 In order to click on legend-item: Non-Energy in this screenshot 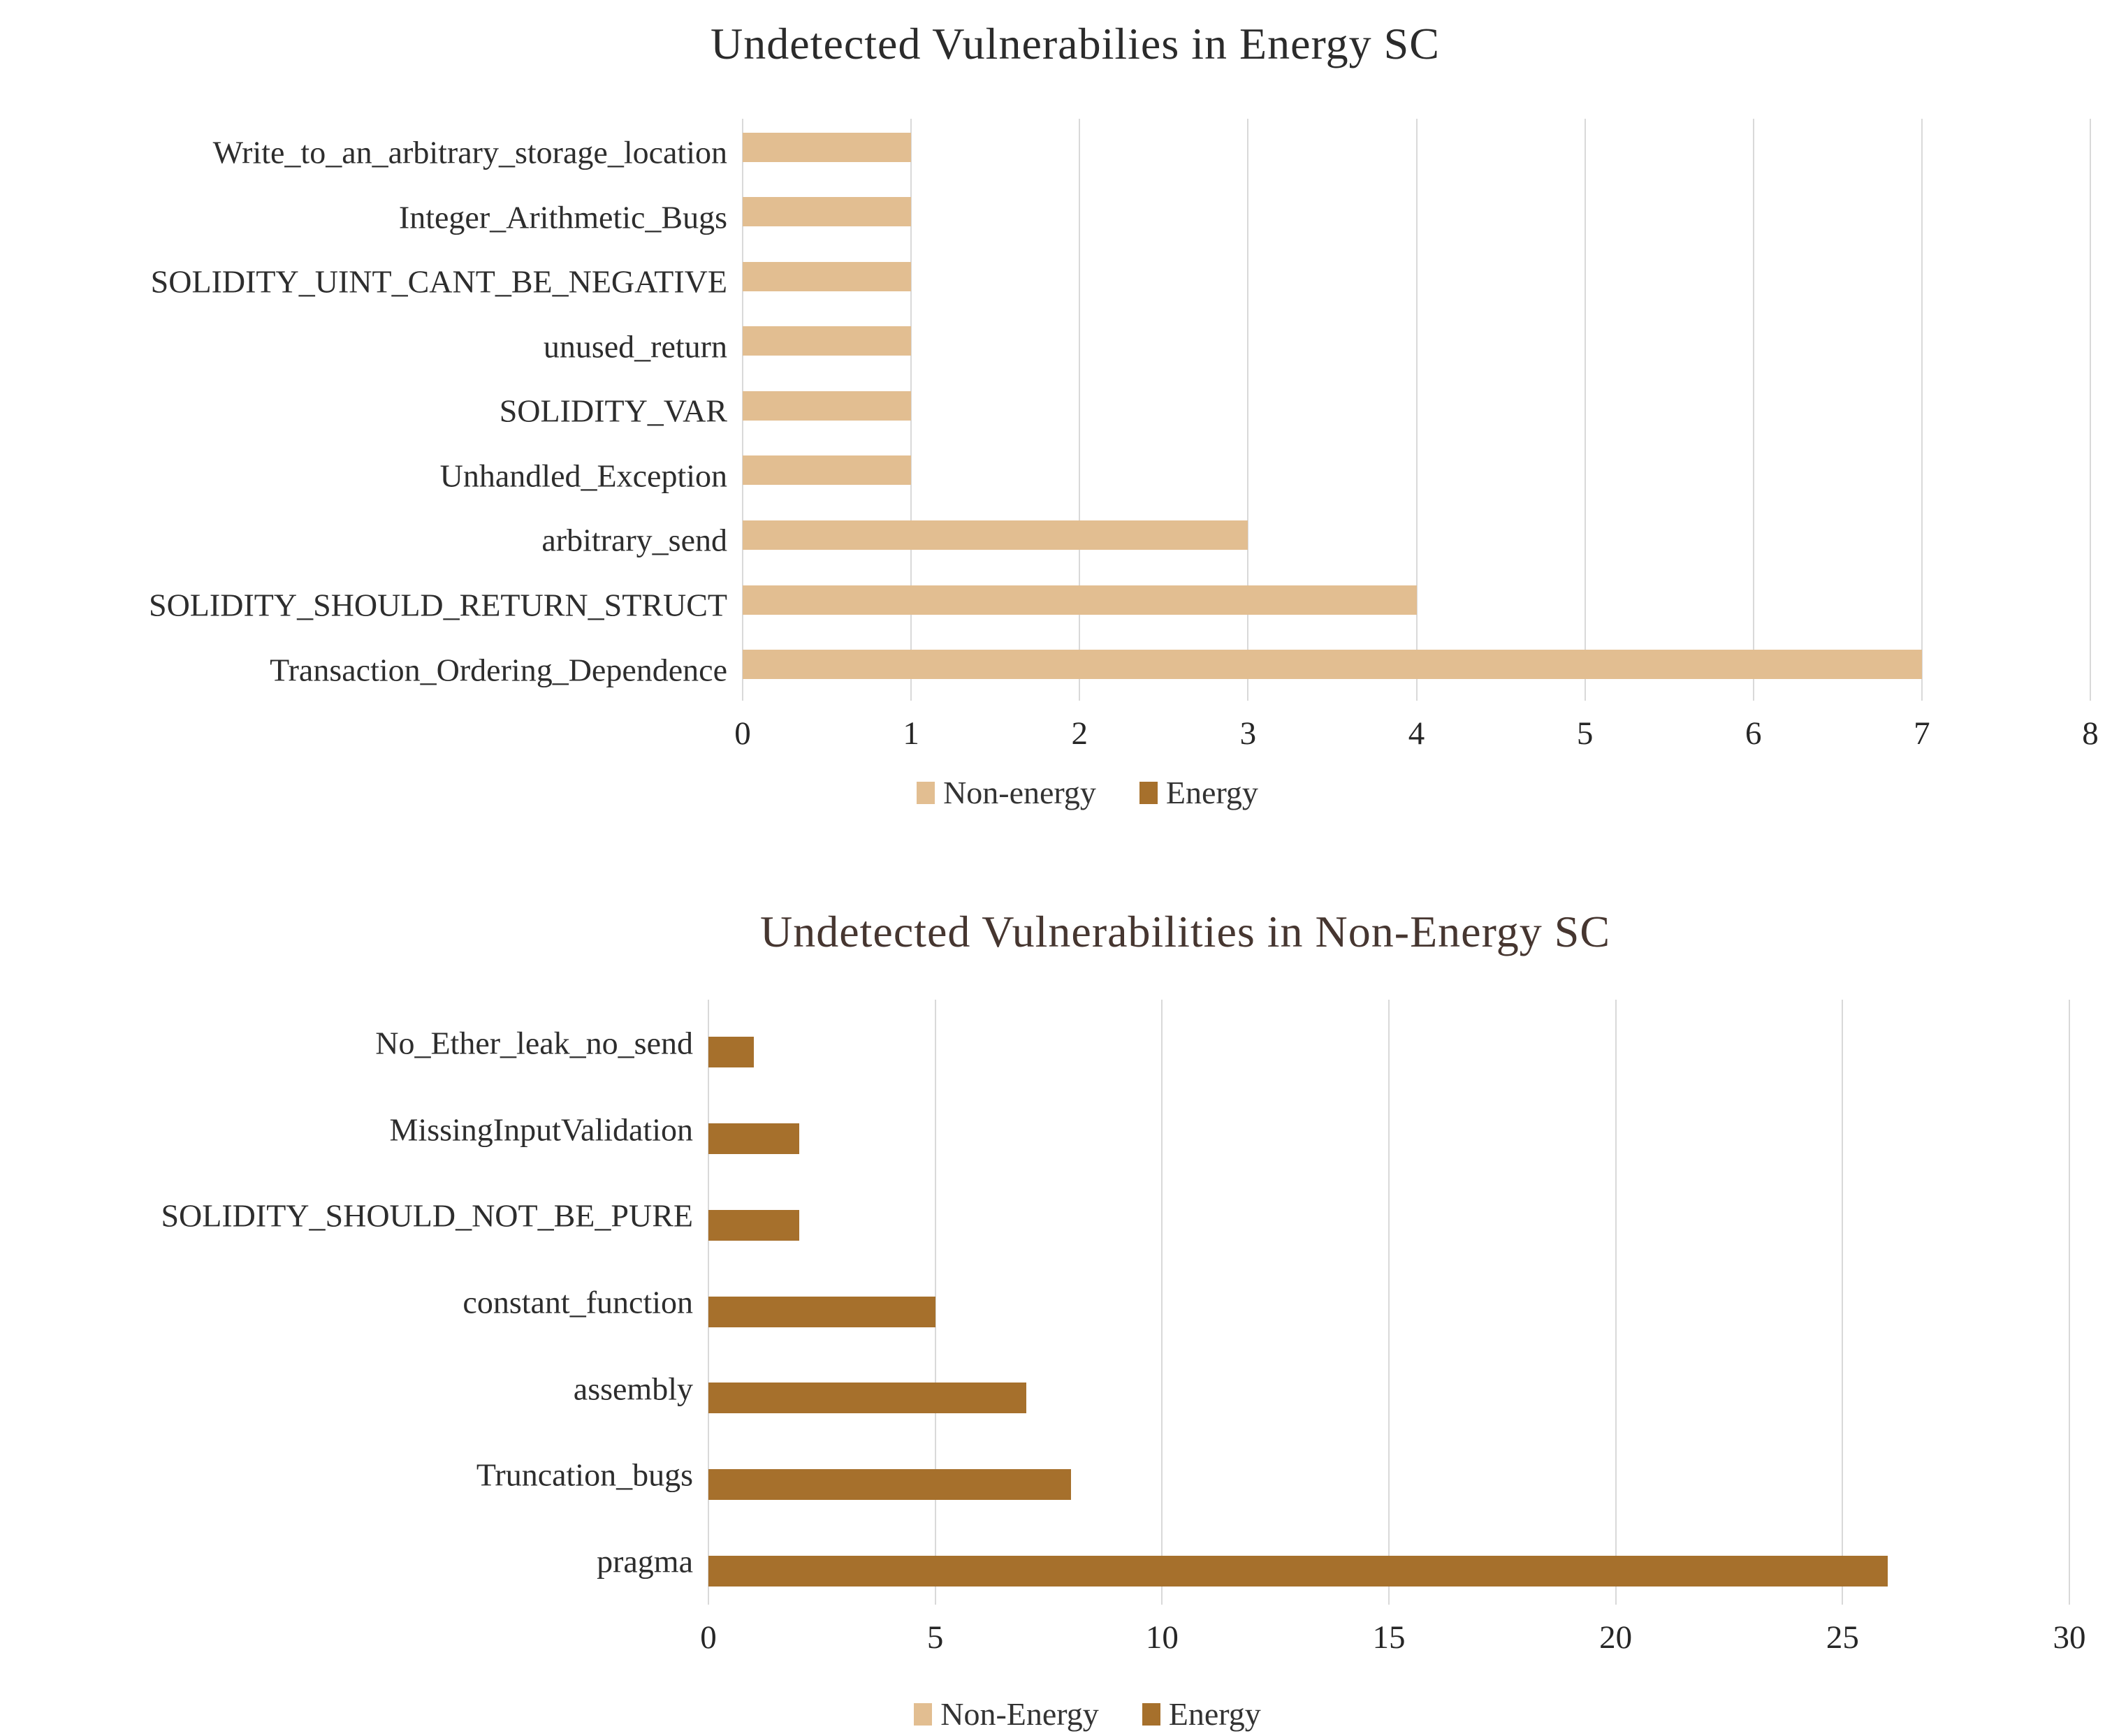, I will do `click(1006, 1714)`.